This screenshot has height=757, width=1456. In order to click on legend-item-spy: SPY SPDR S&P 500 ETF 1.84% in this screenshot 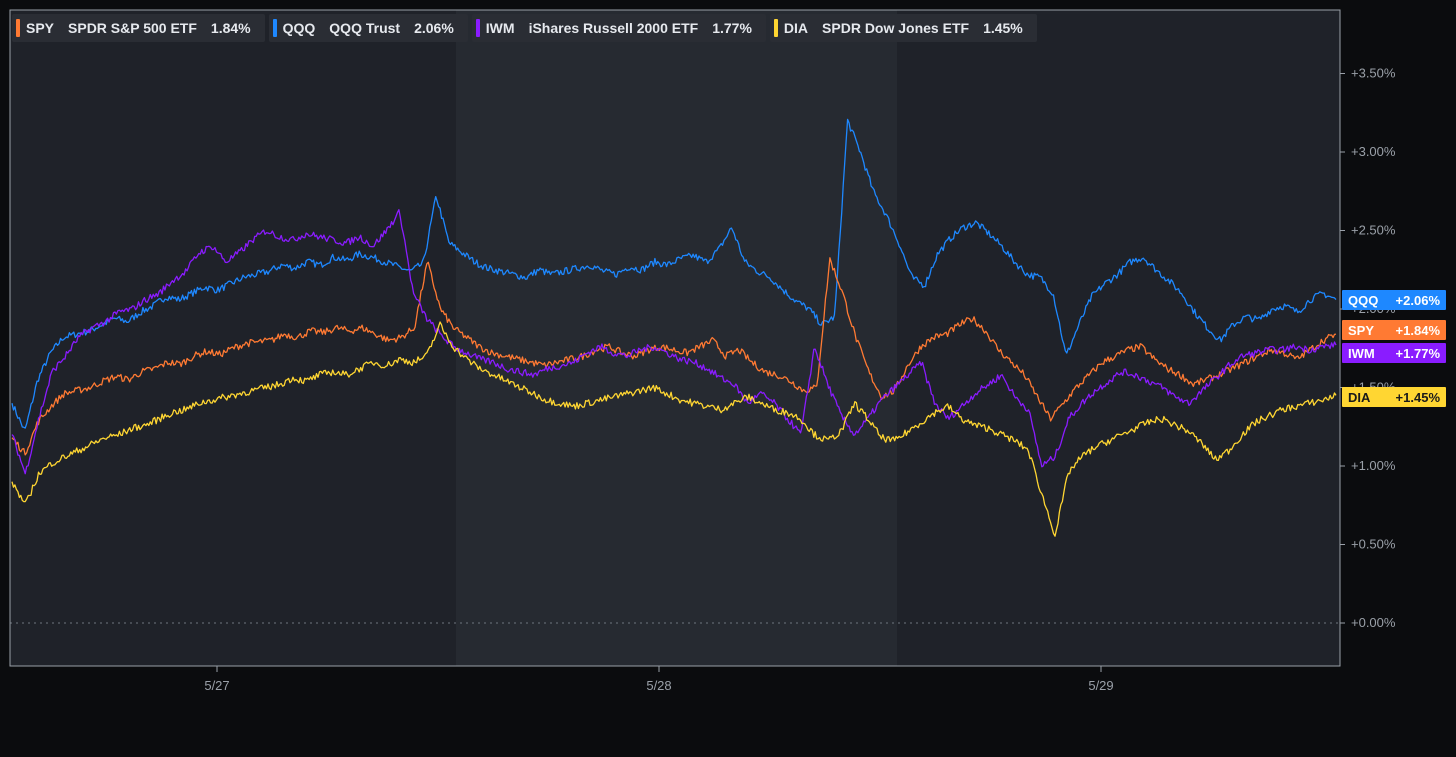, I will do `click(138, 28)`.